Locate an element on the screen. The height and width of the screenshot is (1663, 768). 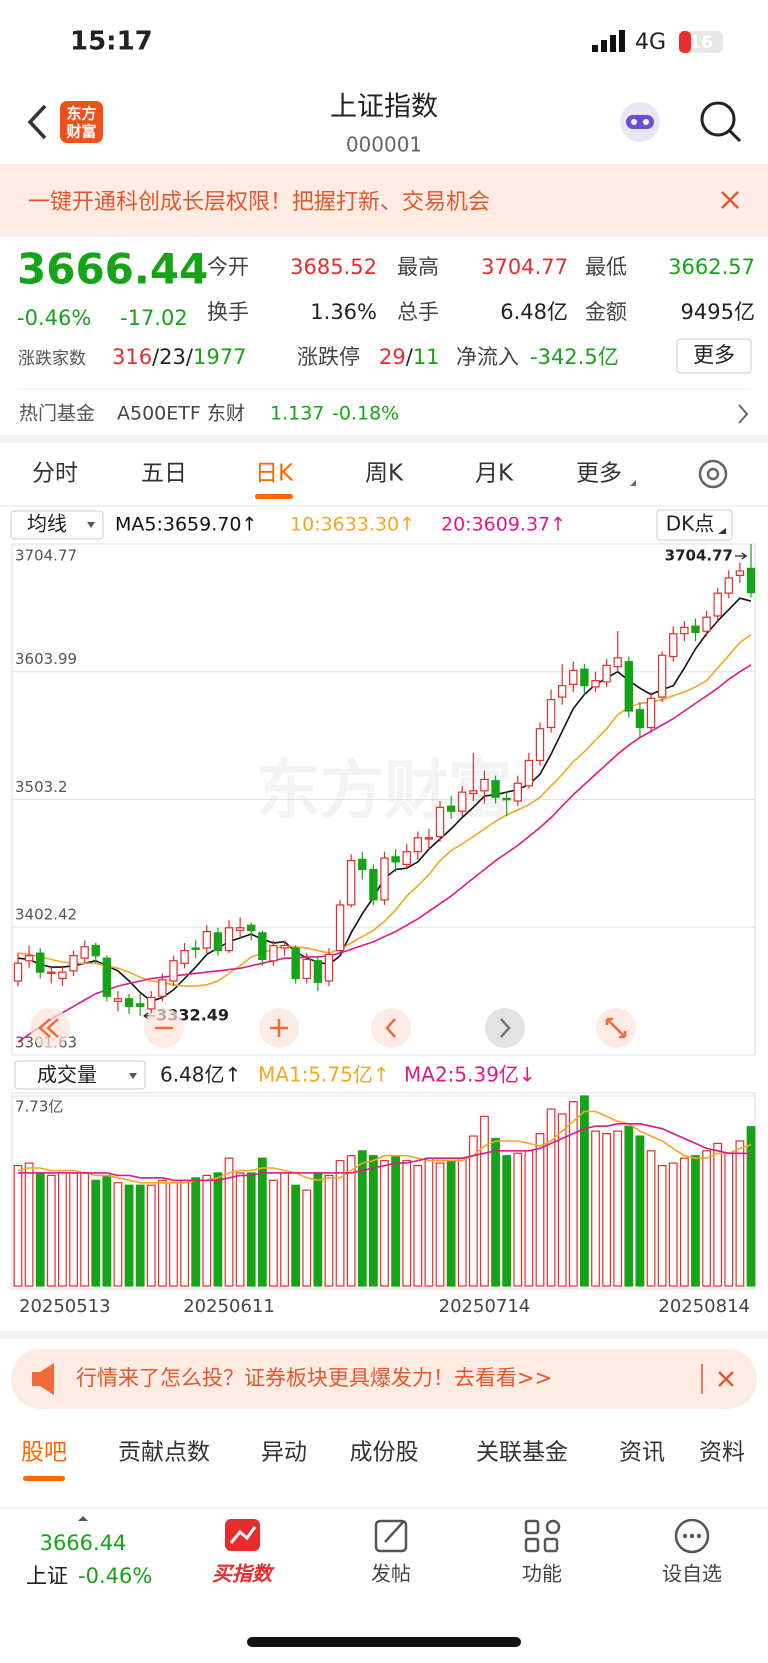
banner-text: 一键开通科创成长层权限！把握打新、交易机会 is located at coordinates (259, 202).